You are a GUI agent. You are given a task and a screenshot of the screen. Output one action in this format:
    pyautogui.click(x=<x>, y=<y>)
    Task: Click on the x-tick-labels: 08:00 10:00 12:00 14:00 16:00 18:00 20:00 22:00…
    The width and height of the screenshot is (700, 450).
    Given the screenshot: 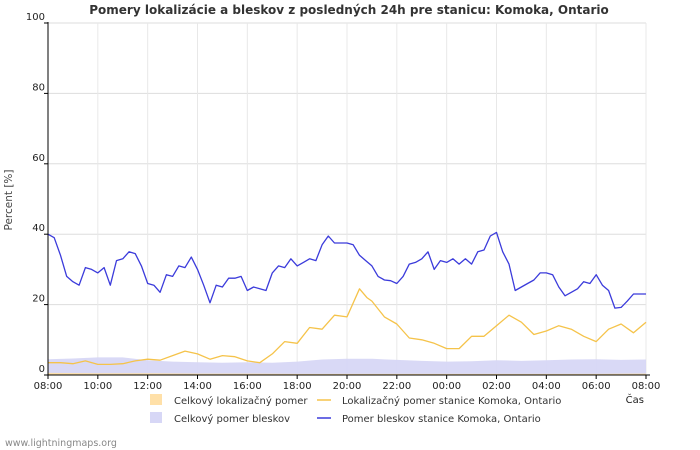 What is the action you would take?
    pyautogui.click(x=347, y=386)
    